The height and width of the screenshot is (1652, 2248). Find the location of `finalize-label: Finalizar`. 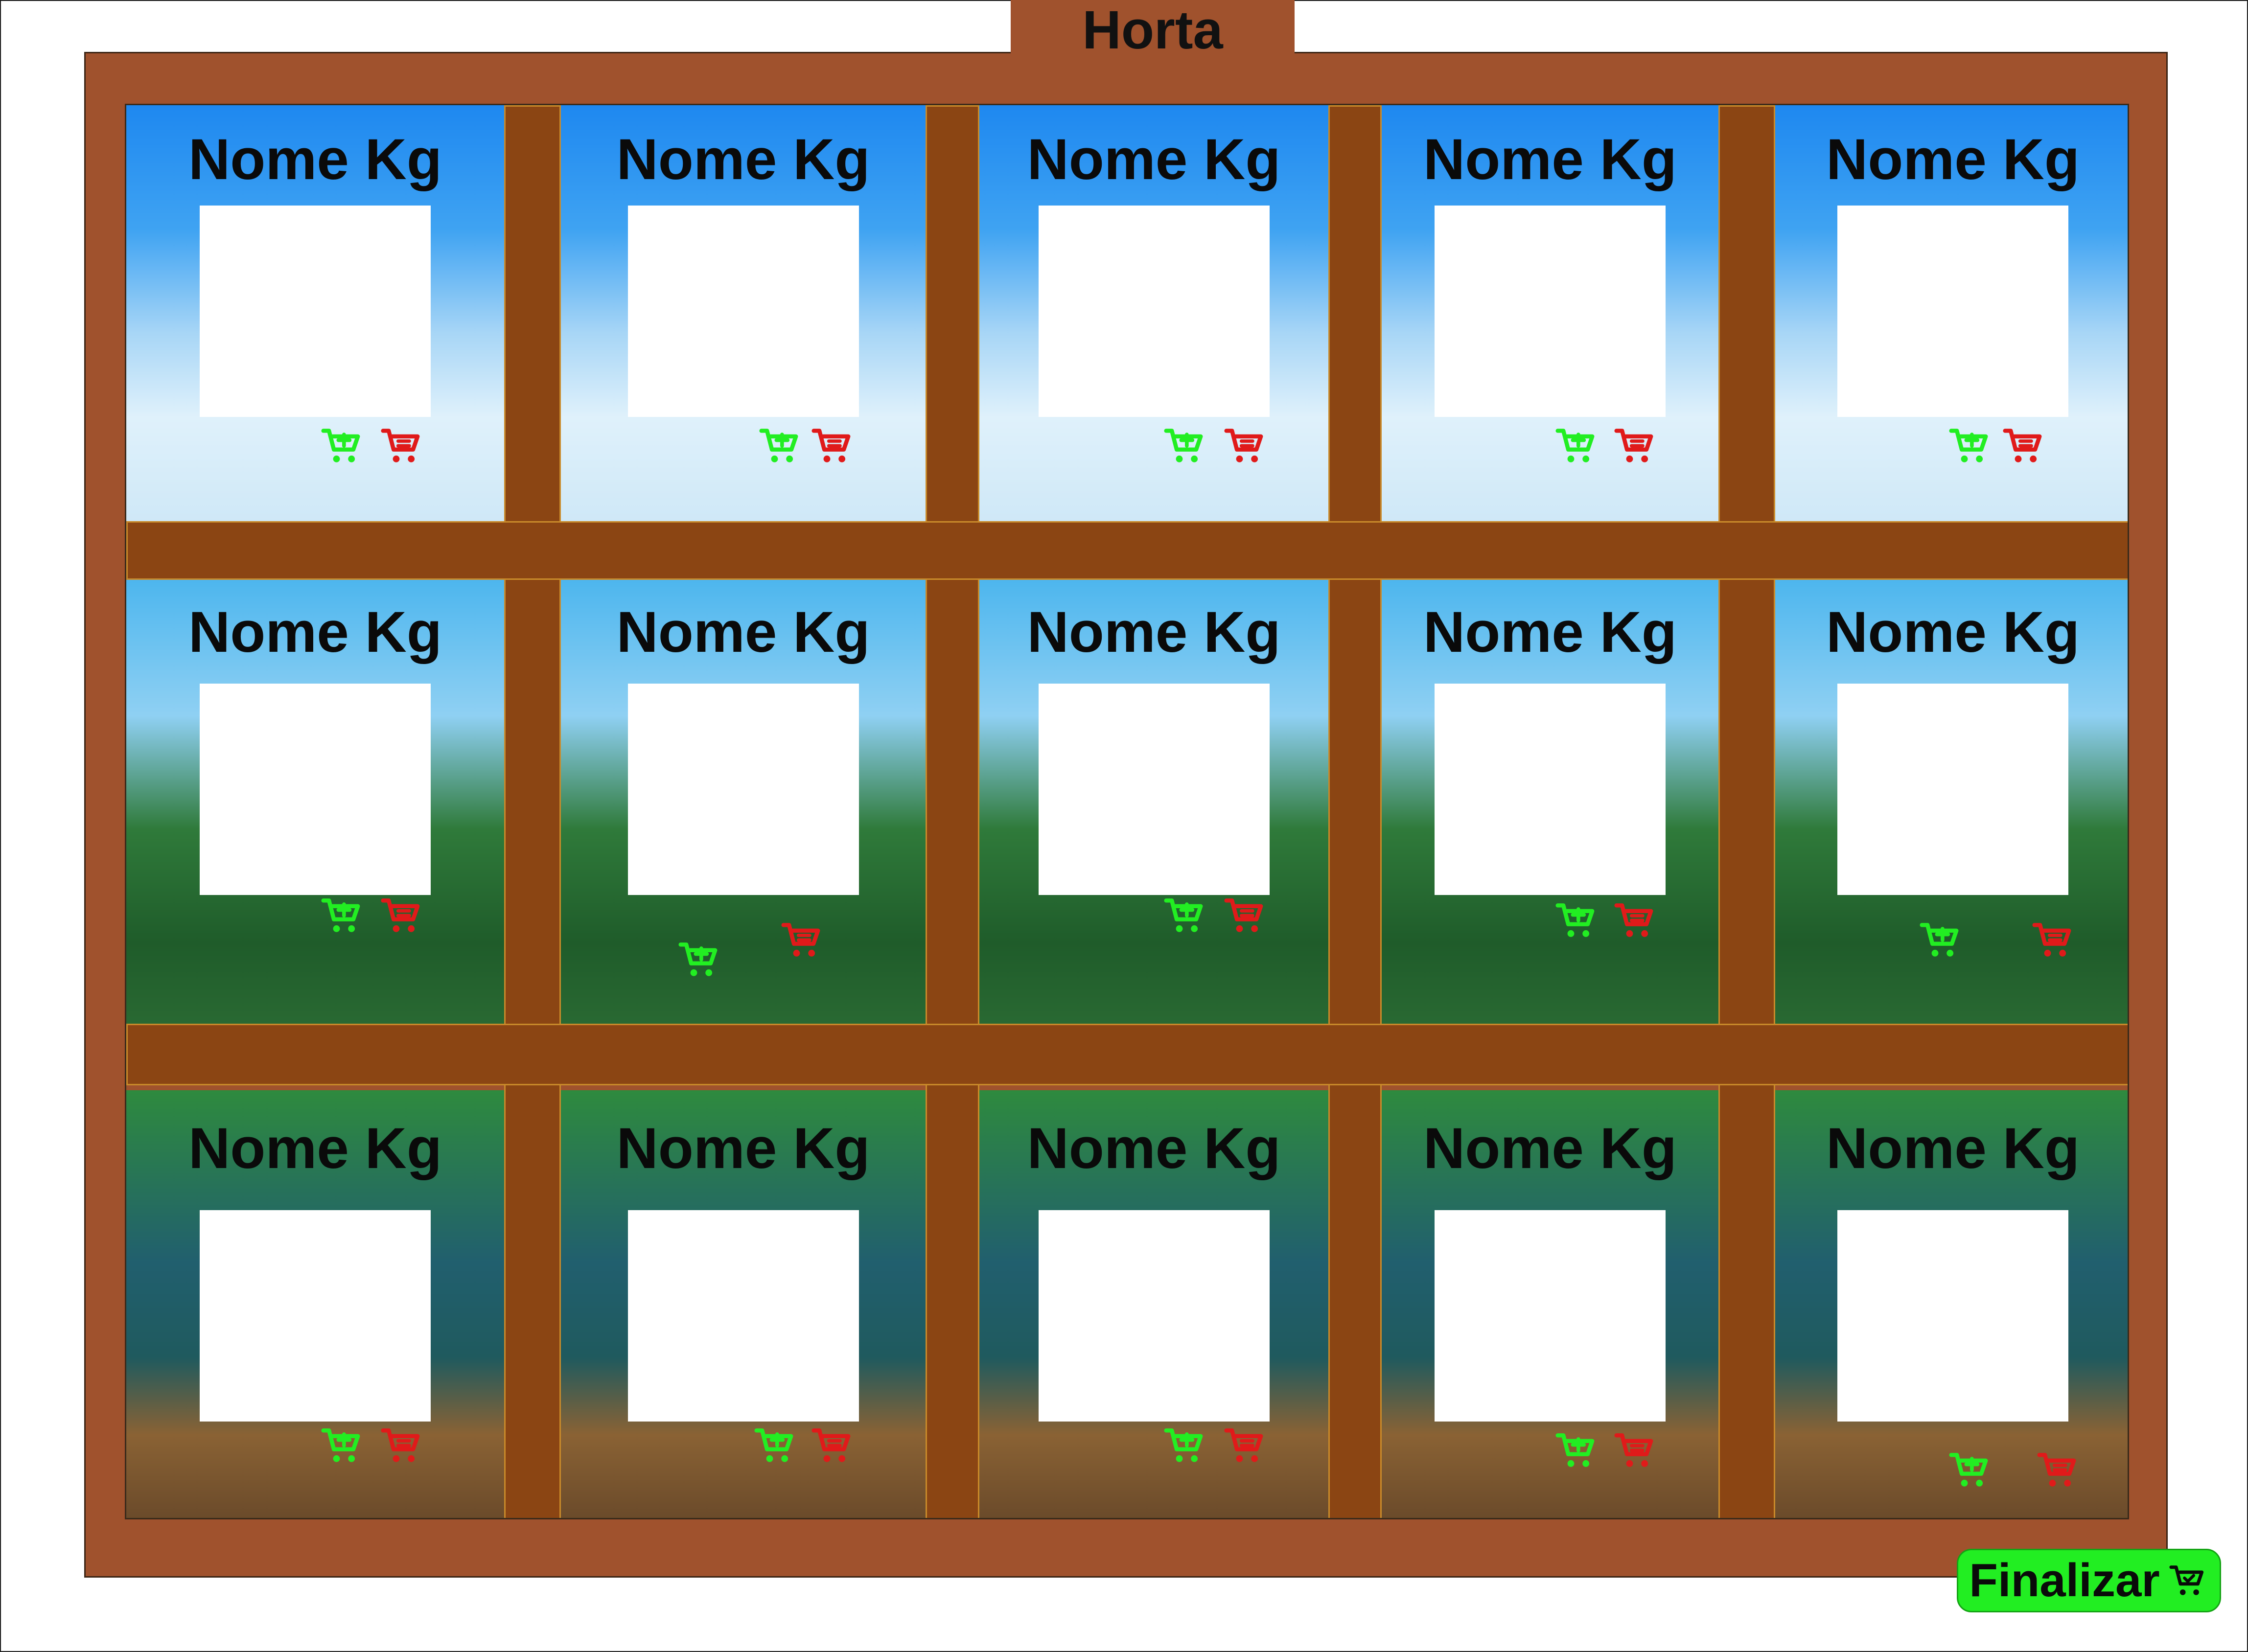

finalize-label: Finalizar is located at coordinates (2064, 1580).